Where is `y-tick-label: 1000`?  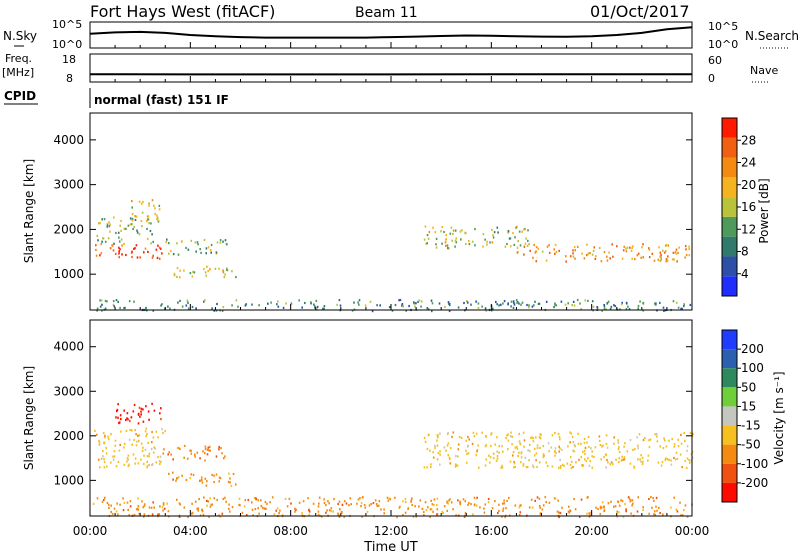 y-tick-label: 1000 is located at coordinates (68, 274).